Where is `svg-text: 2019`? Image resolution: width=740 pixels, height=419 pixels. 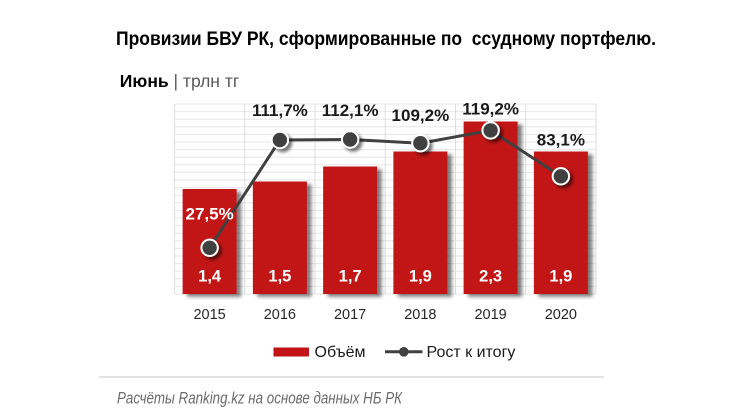 svg-text: 2019 is located at coordinates (490, 315).